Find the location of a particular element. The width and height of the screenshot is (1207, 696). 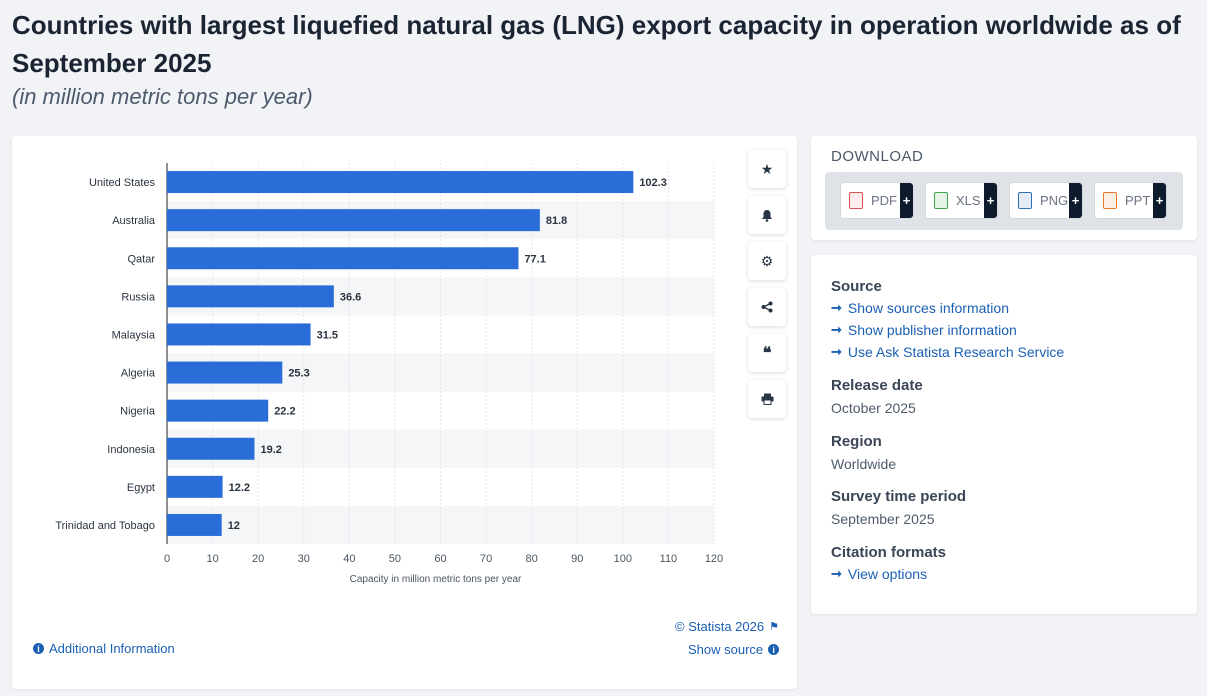

release-date-heading: Release date is located at coordinates (877, 385).